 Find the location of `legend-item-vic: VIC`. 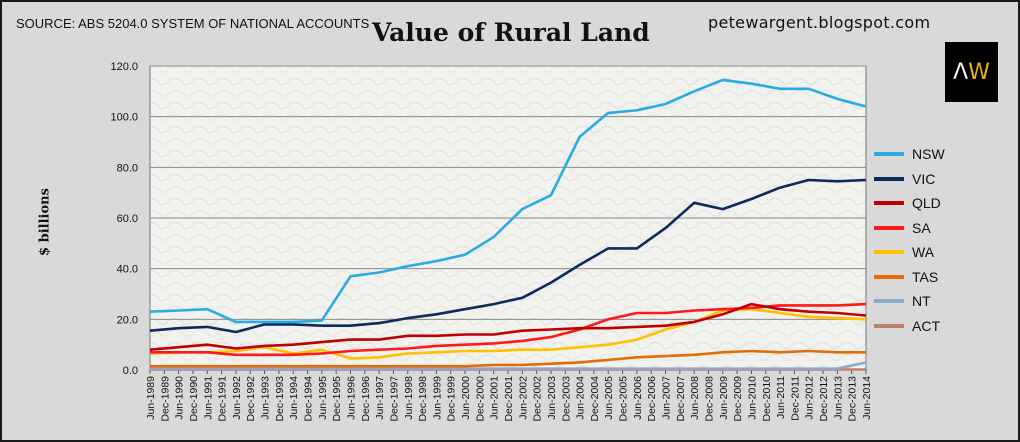

legend-item-vic: VIC is located at coordinates (904, 179).